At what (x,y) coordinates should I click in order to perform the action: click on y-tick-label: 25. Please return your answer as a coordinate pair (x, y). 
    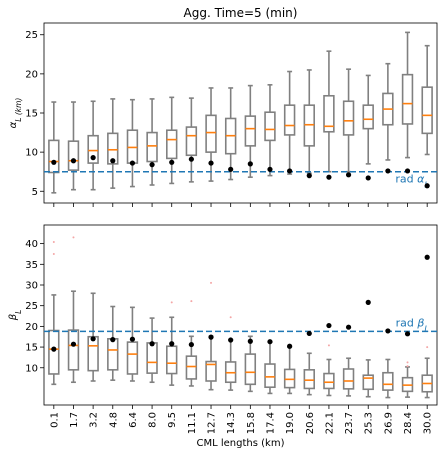
    Looking at the image, I should click on (31, 35).